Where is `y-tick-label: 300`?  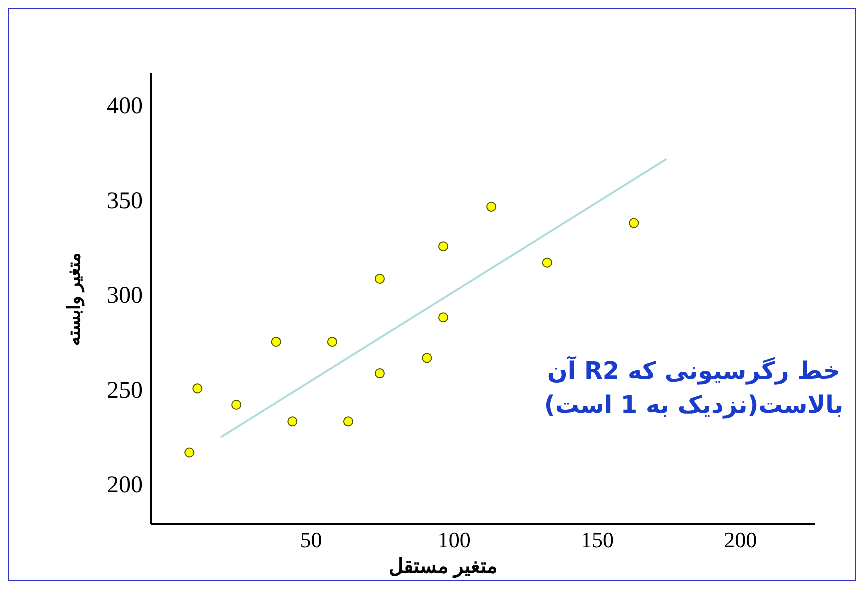 y-tick-label: 300 is located at coordinates (125, 296).